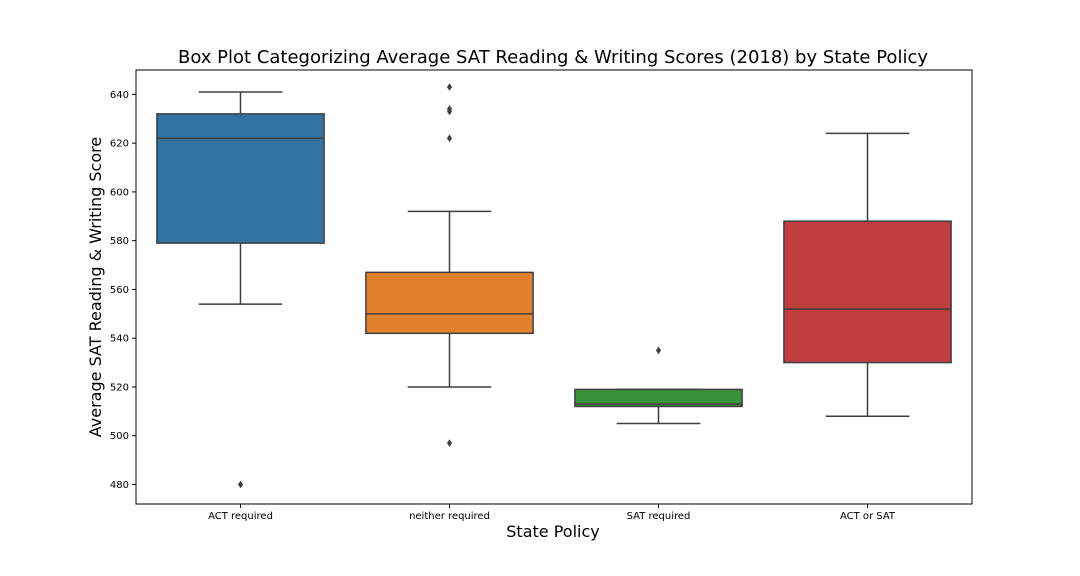 This screenshot has width=1080, height=576. What do you see at coordinates (659, 516) in the screenshot?
I see `x-tick-label: SAT required` at bounding box center [659, 516].